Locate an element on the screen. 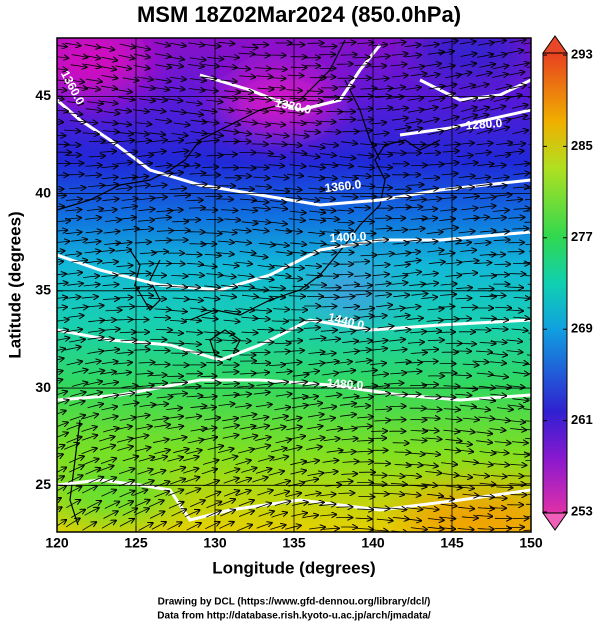  x-tick-label: 130 is located at coordinates (215, 543).